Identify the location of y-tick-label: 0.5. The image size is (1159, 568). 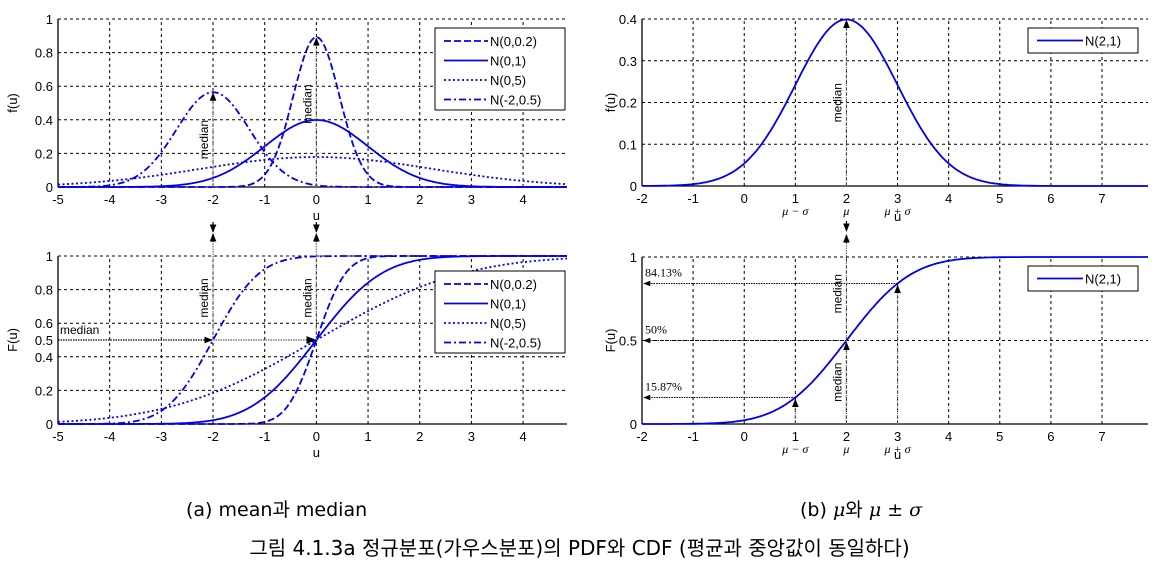
(44, 340).